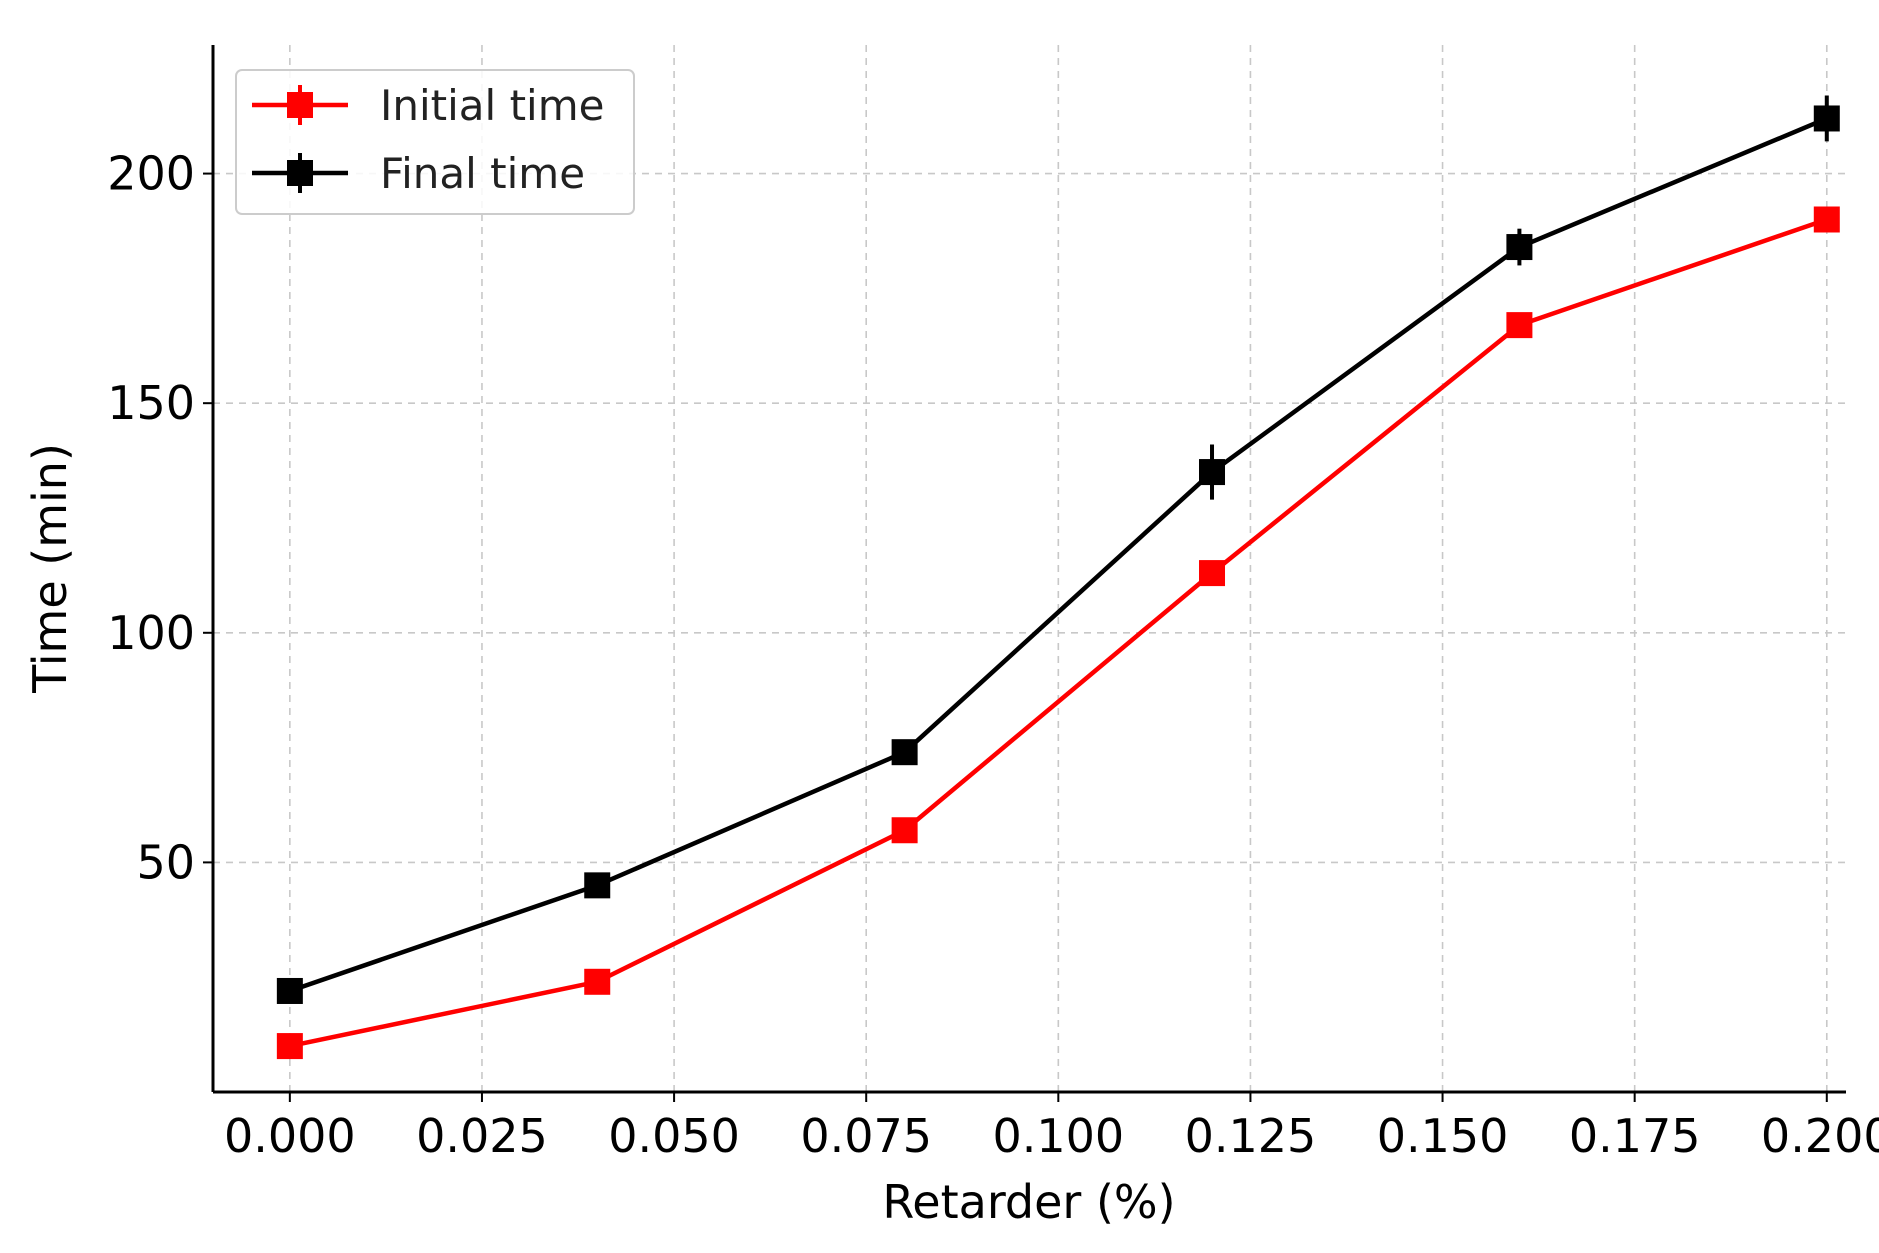 This screenshot has height=1253, width=1879. I want to click on legend-label: Final time, so click(482, 173).